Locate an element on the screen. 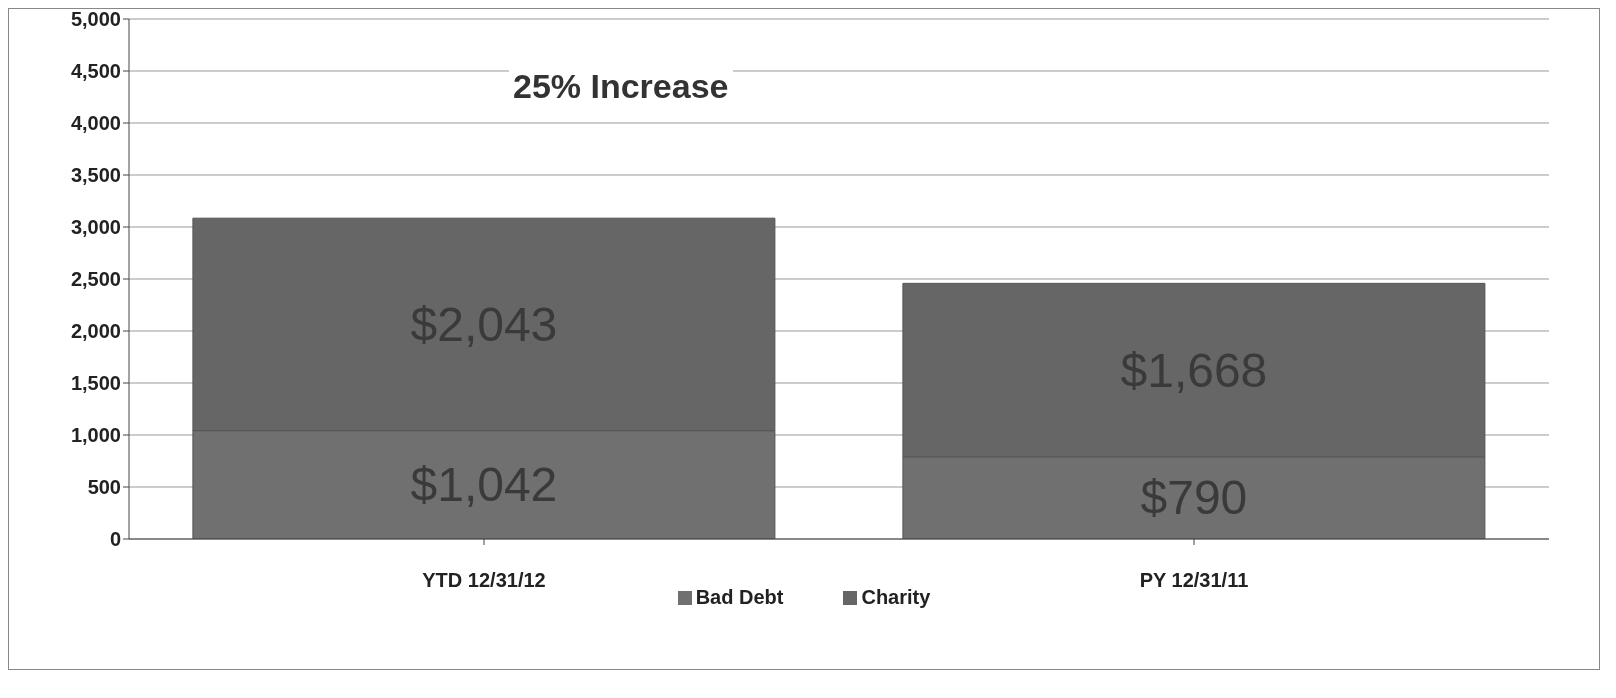 This screenshot has height=698, width=1616. y-tick-label: 4,500 is located at coordinates (95, 71).